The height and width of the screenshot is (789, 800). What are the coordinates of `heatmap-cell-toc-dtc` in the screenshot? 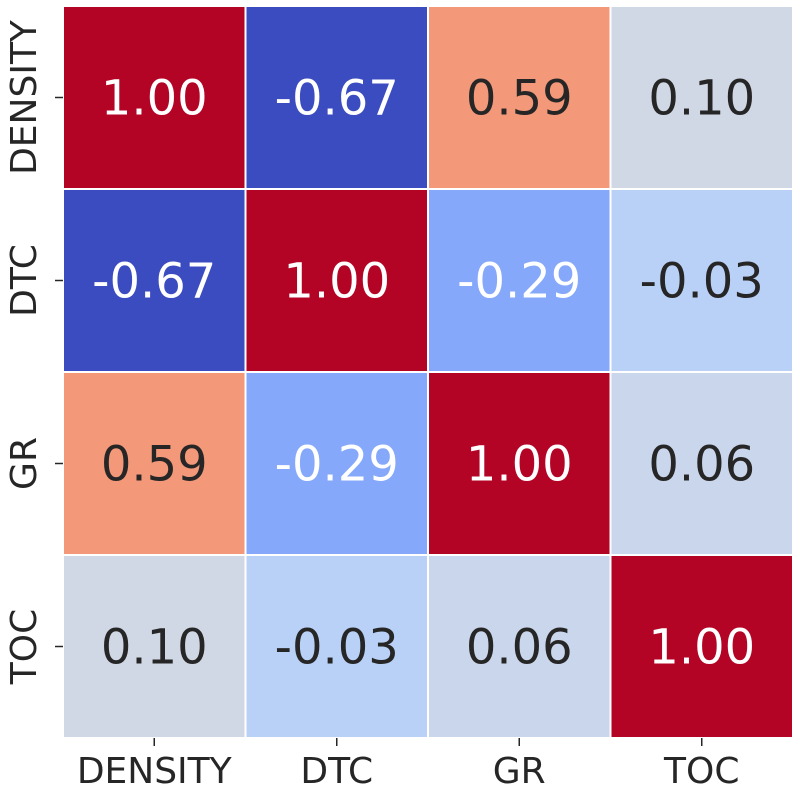 It's located at (336, 646).